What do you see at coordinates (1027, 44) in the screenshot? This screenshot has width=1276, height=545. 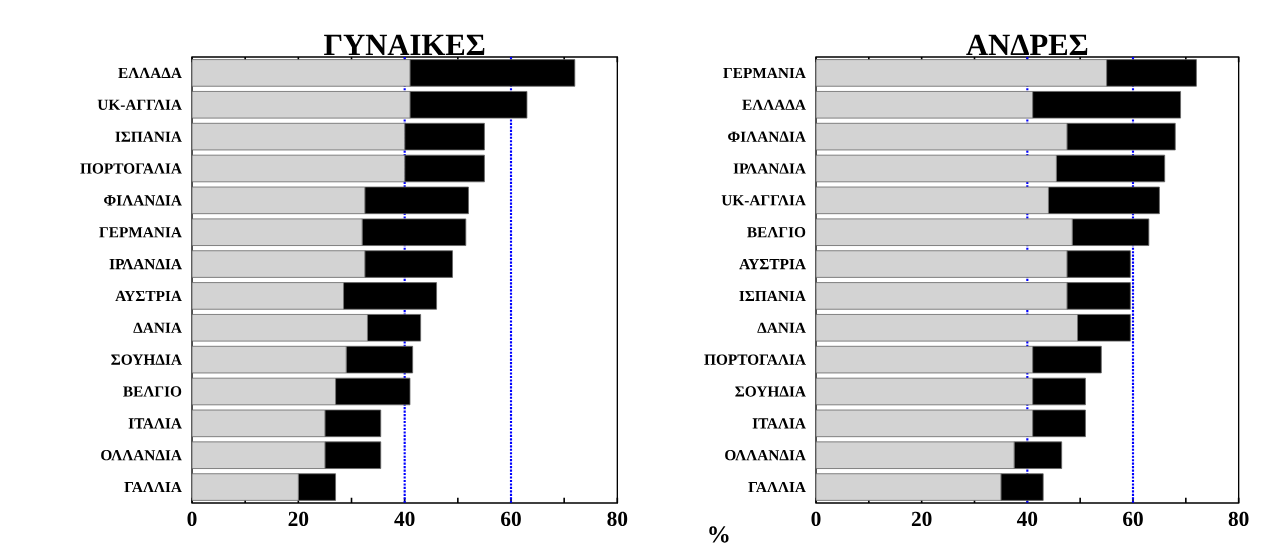 I see `chart-title: ΑΝΔΡΕΣ` at bounding box center [1027, 44].